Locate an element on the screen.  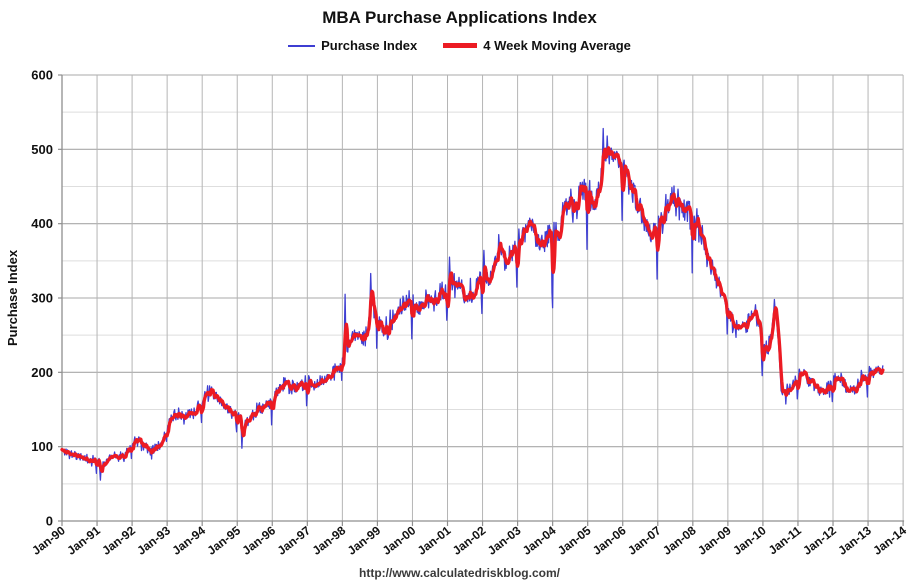
x-tick-label: Jan-02 is located at coordinates (469, 540).